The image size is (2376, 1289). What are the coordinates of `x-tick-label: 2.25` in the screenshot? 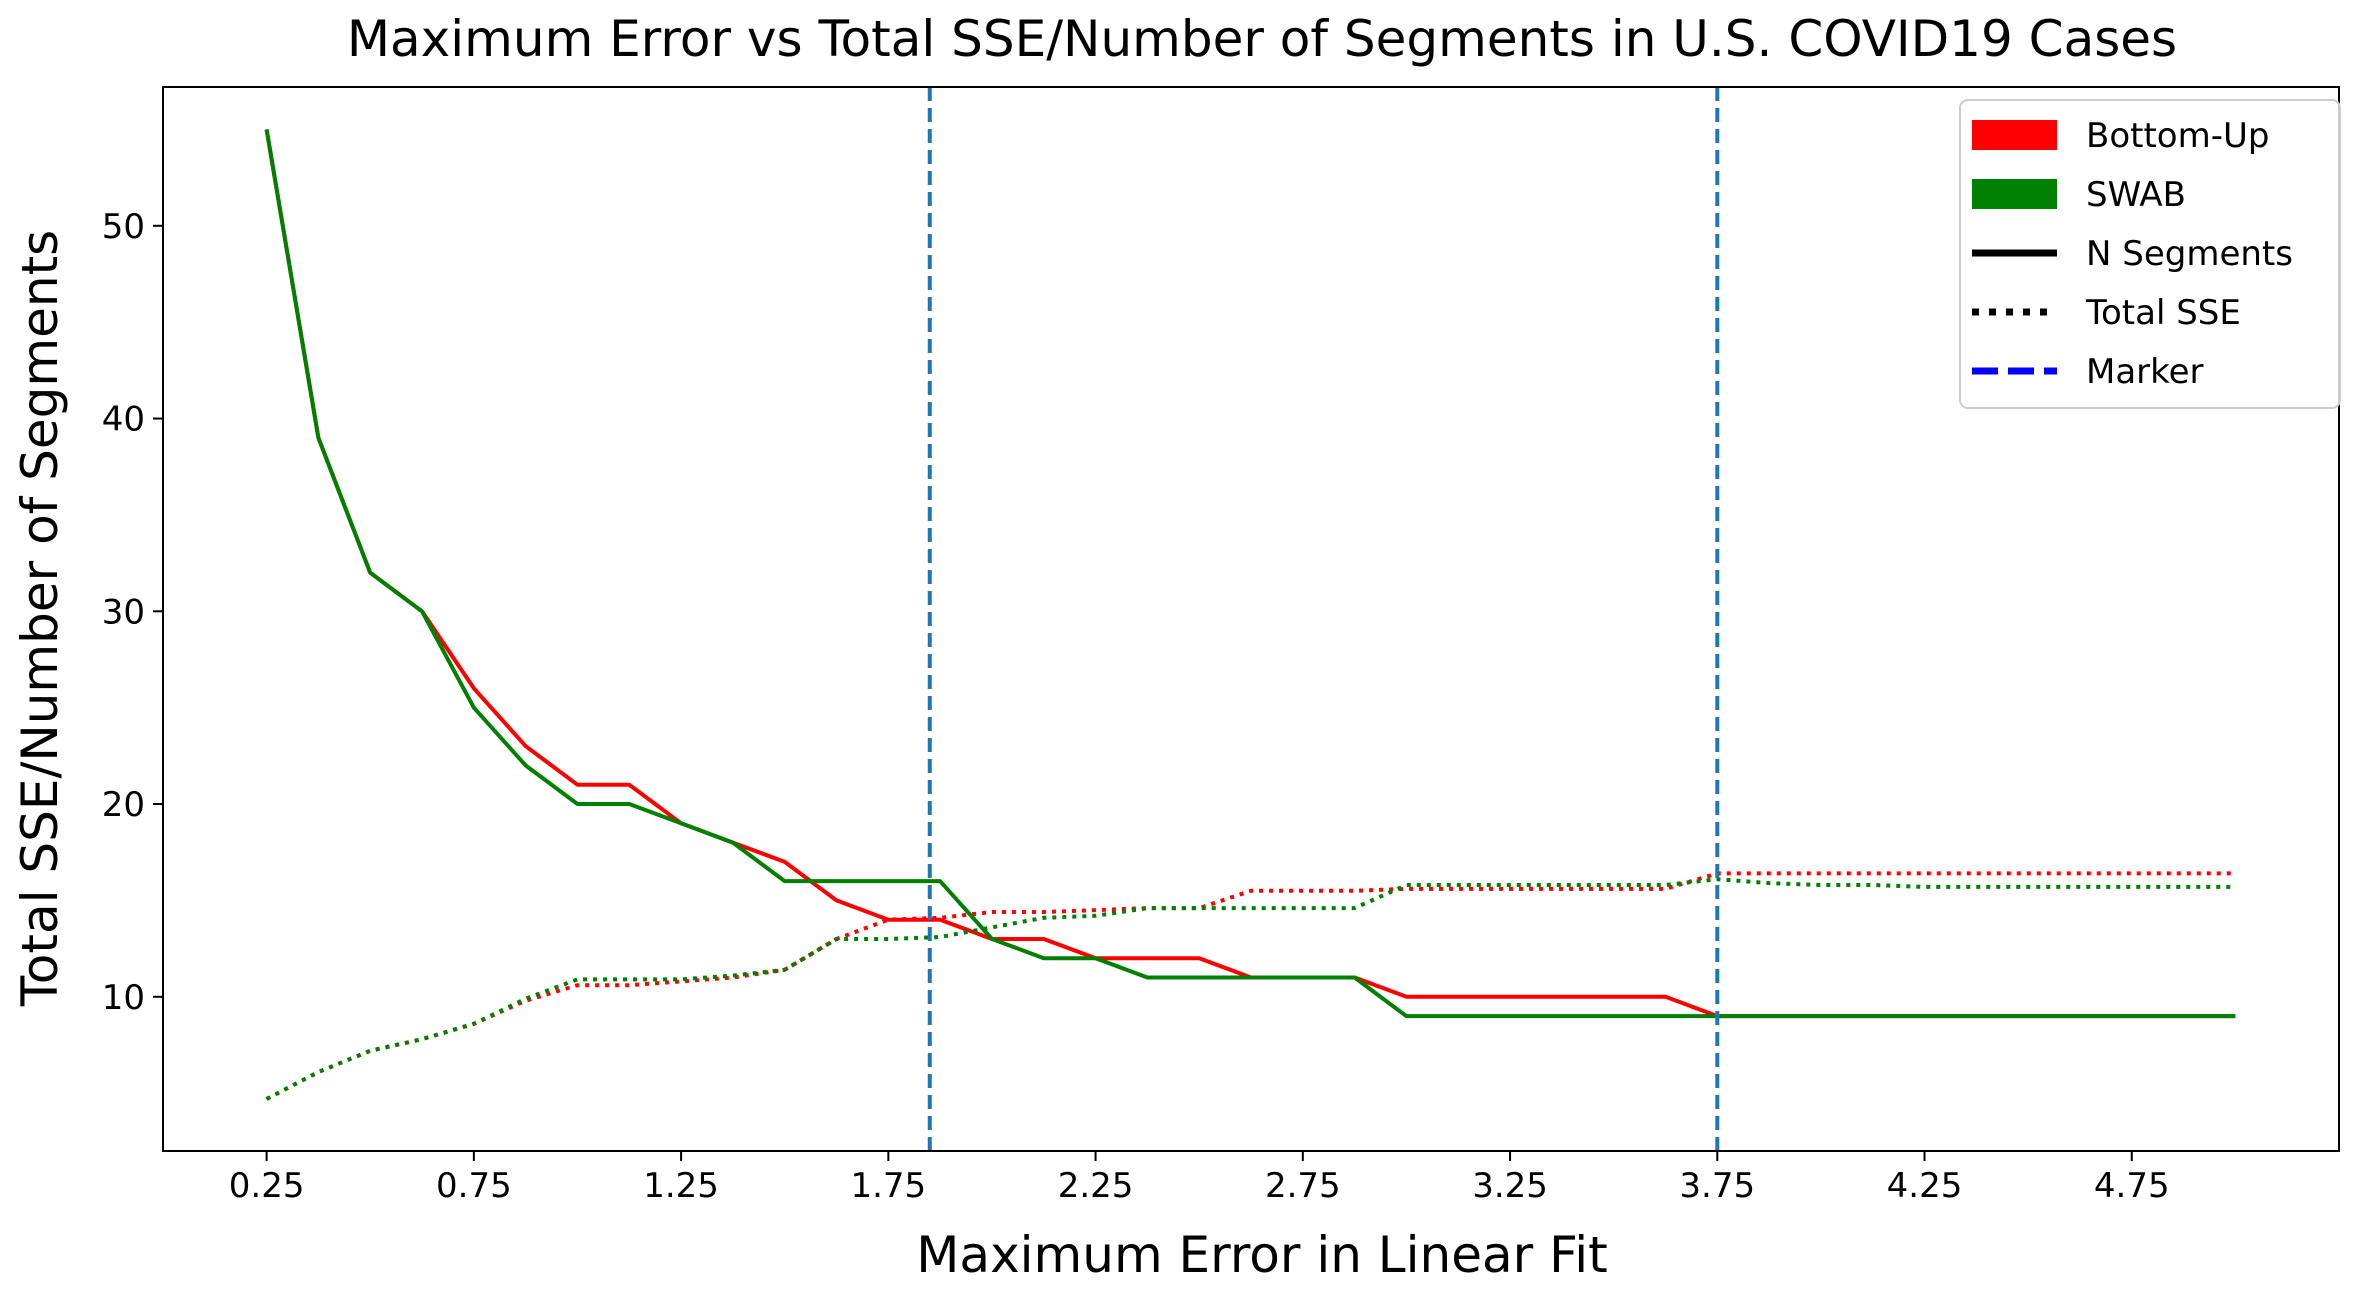 It's located at (1096, 1186).